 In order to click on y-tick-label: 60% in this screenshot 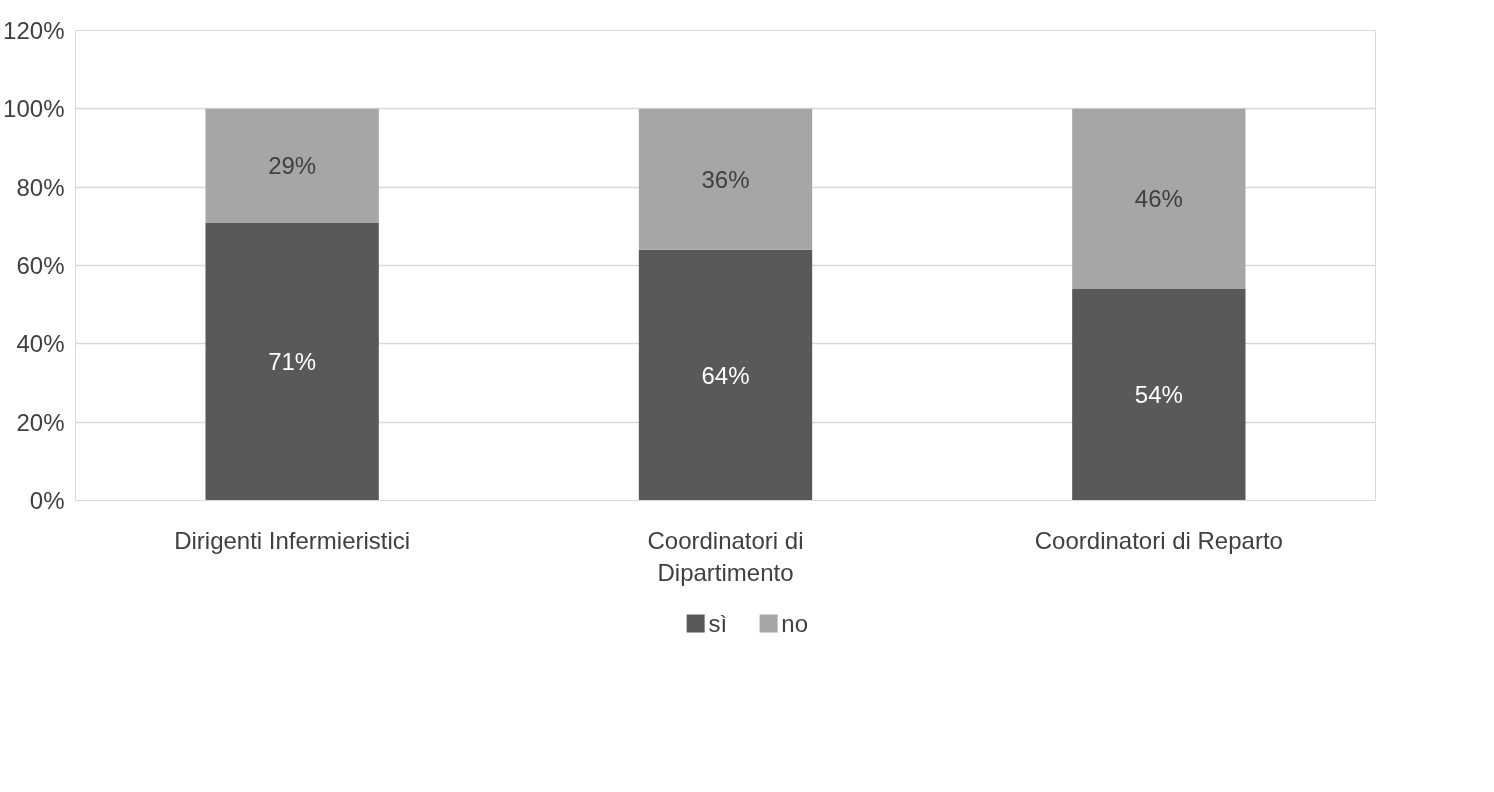, I will do `click(40, 265)`.